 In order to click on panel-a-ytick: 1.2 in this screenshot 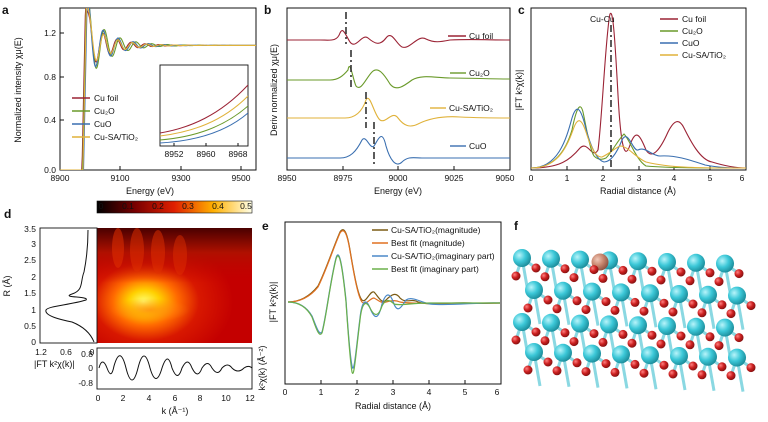, I will do `click(50, 33)`.